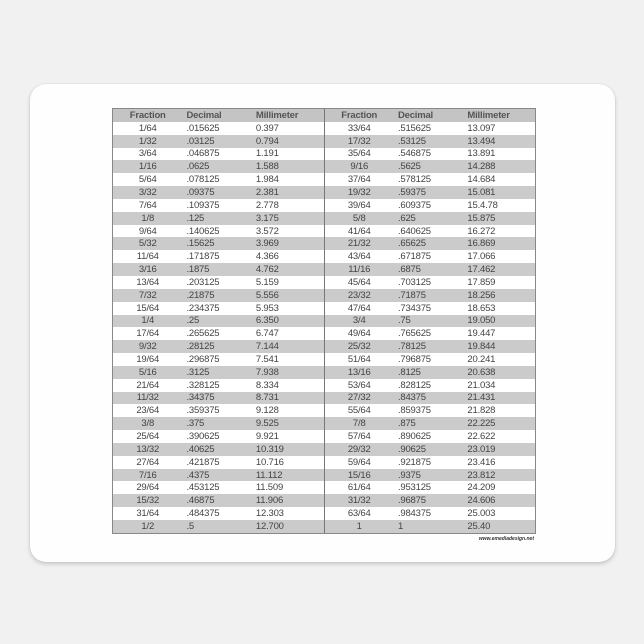 The image size is (644, 644). I want to click on fraction-cell: 3/64, so click(147, 154).